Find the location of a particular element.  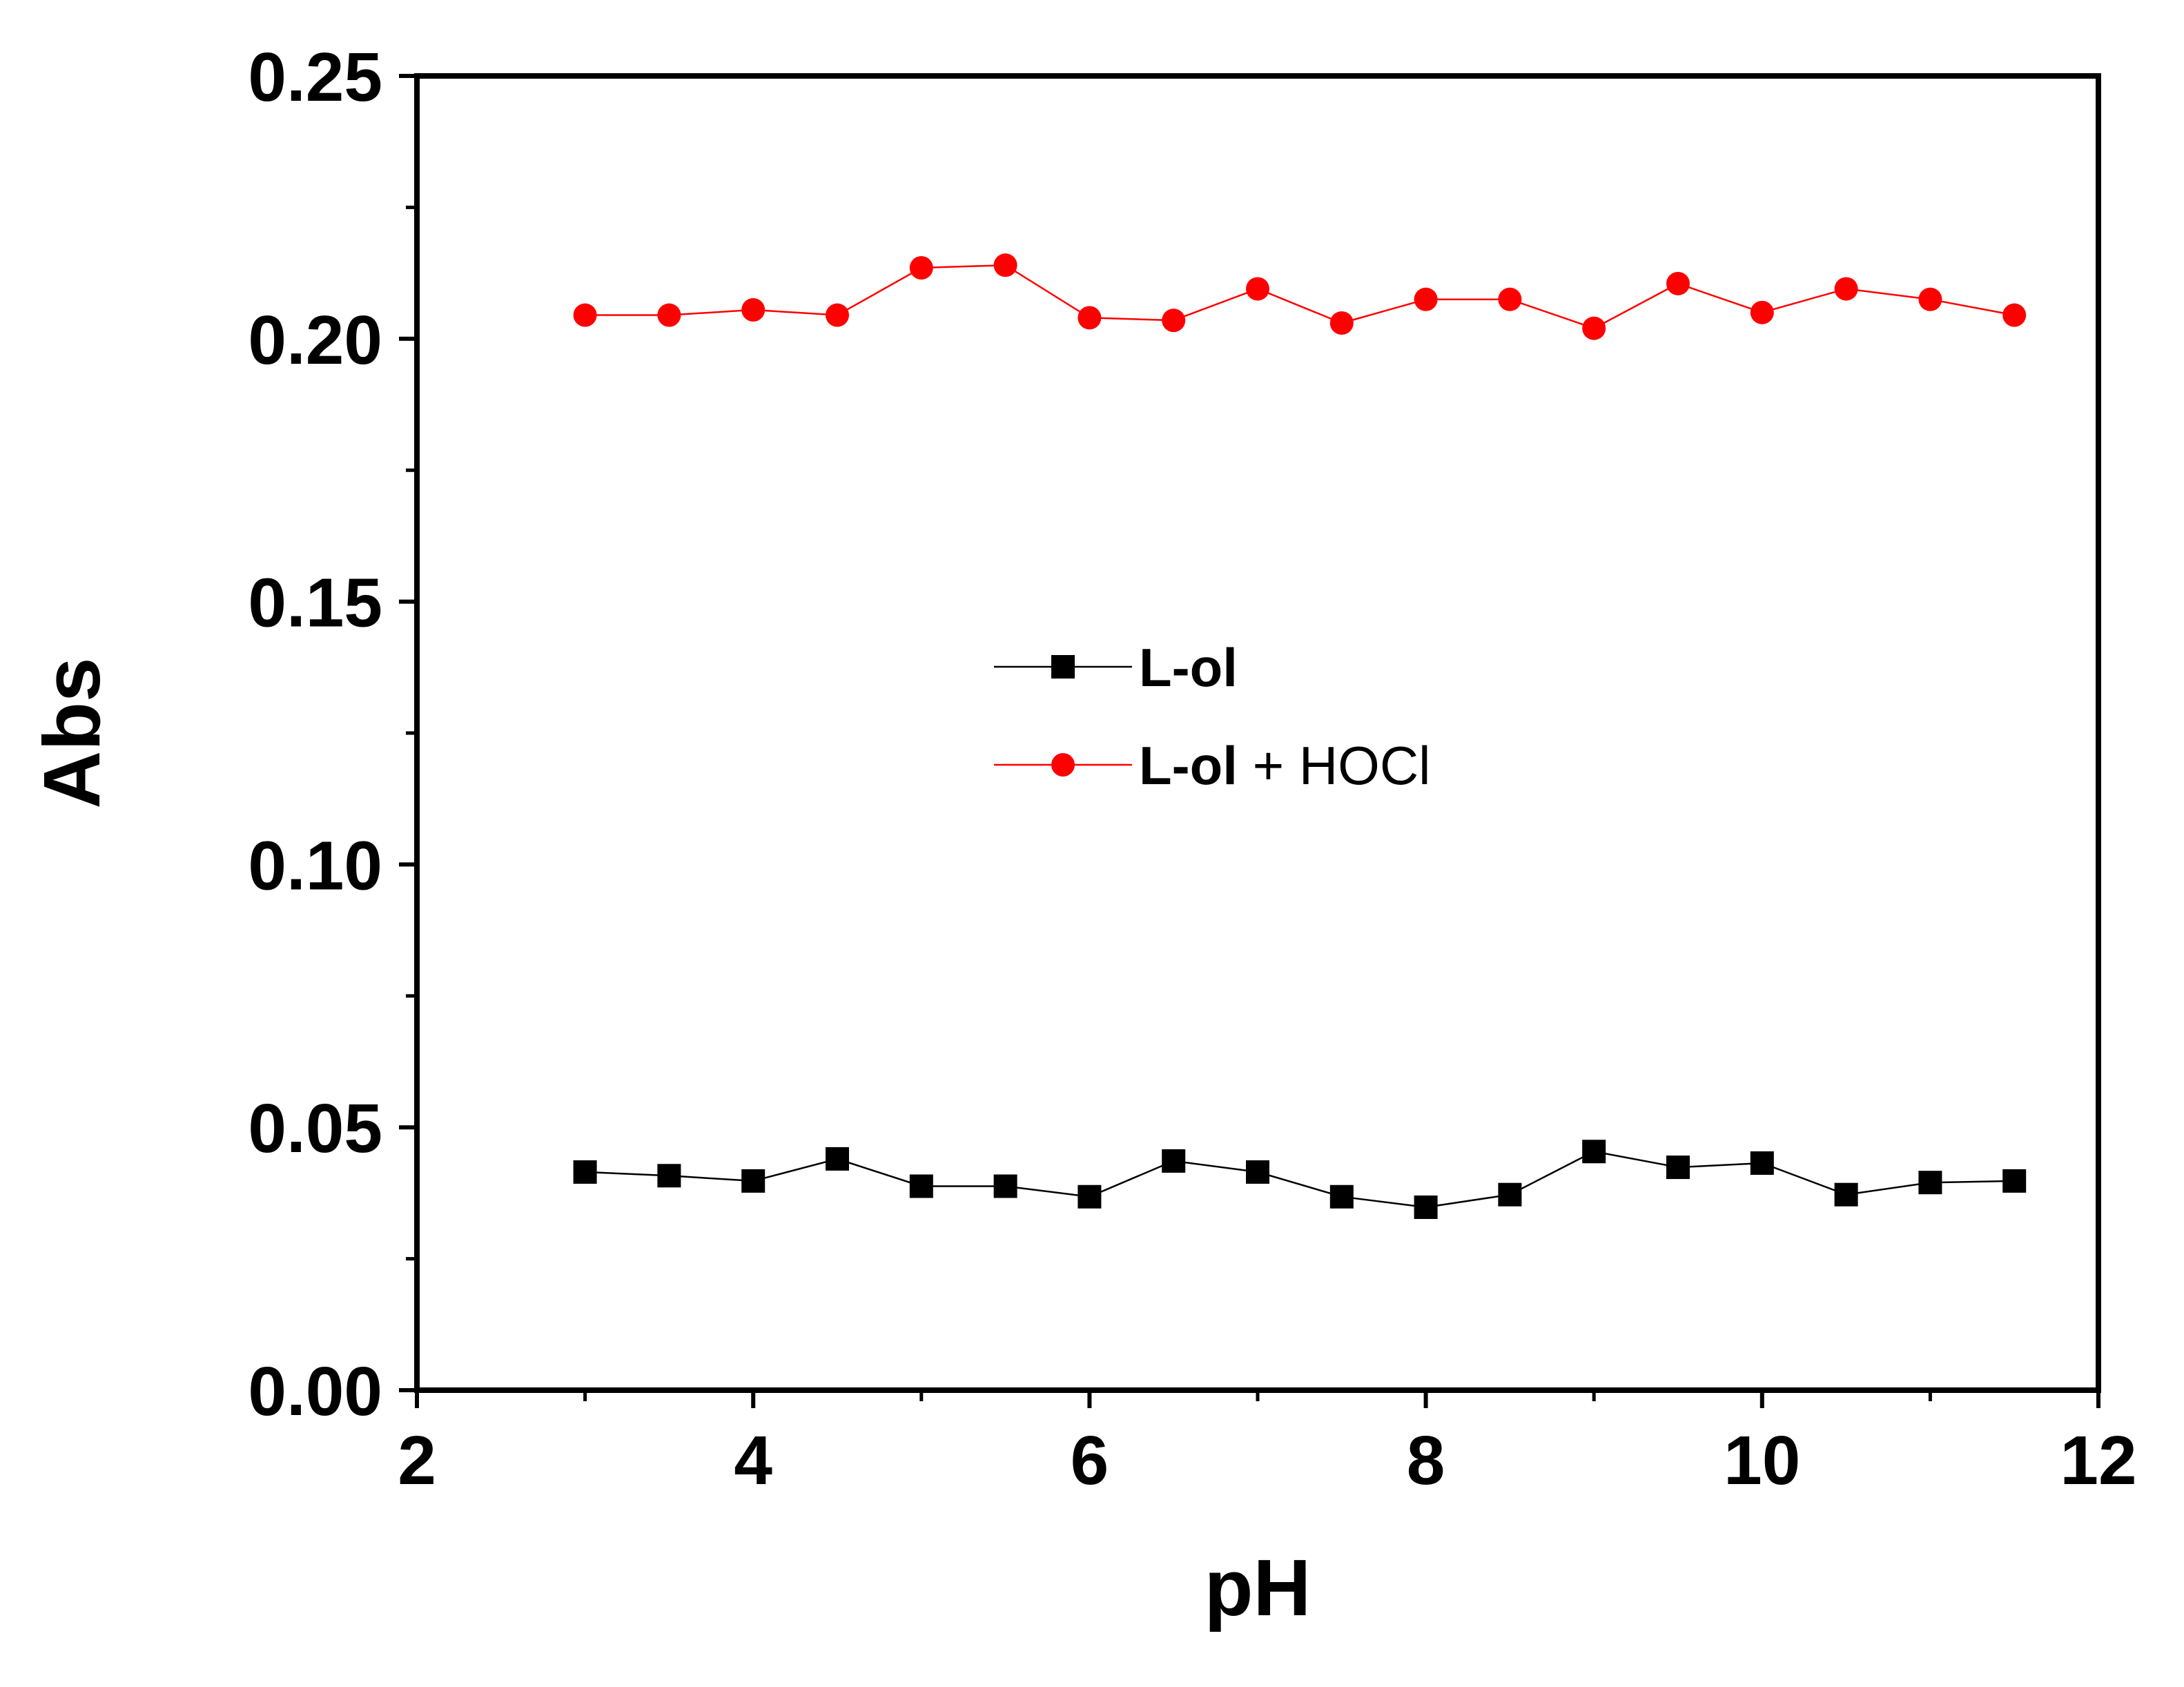

series-l-ol is located at coordinates (1300, 1179).